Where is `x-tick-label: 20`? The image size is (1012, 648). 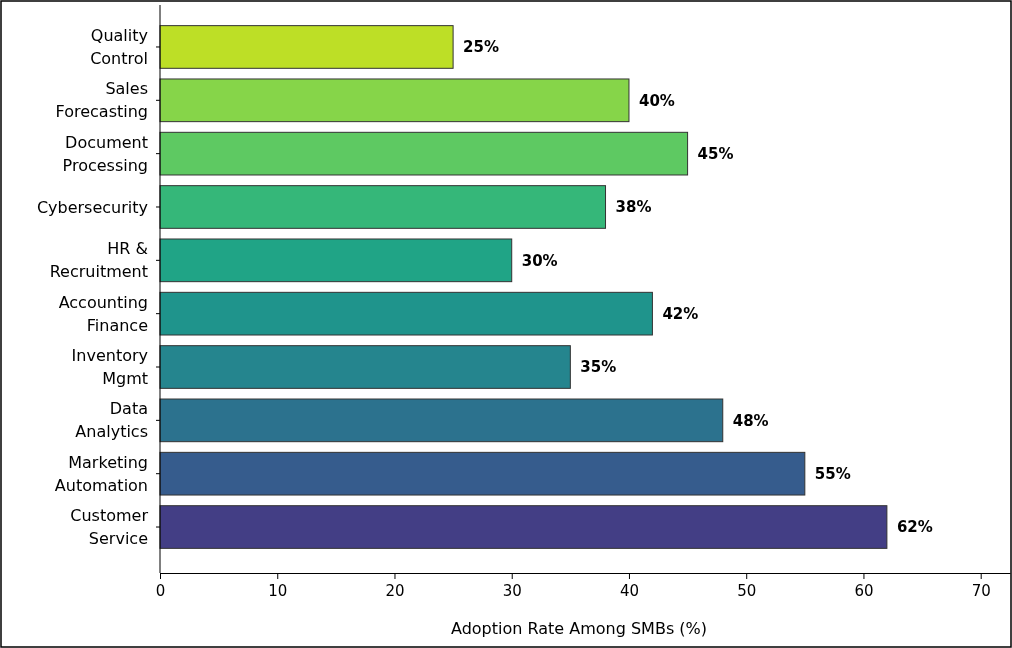 x-tick-label: 20 is located at coordinates (395, 590).